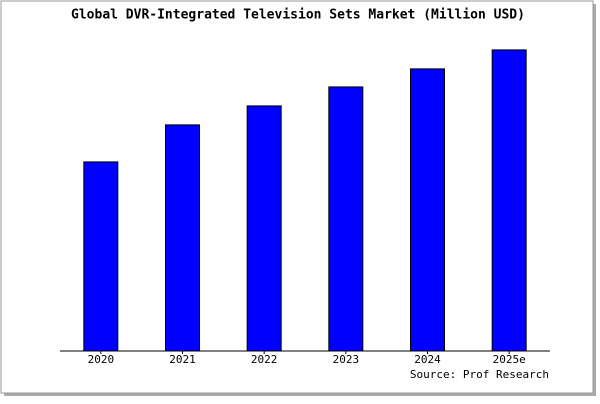 The image size is (600, 404). Describe the element at coordinates (509, 359) in the screenshot. I see `x-tick-label: 2025e` at that location.